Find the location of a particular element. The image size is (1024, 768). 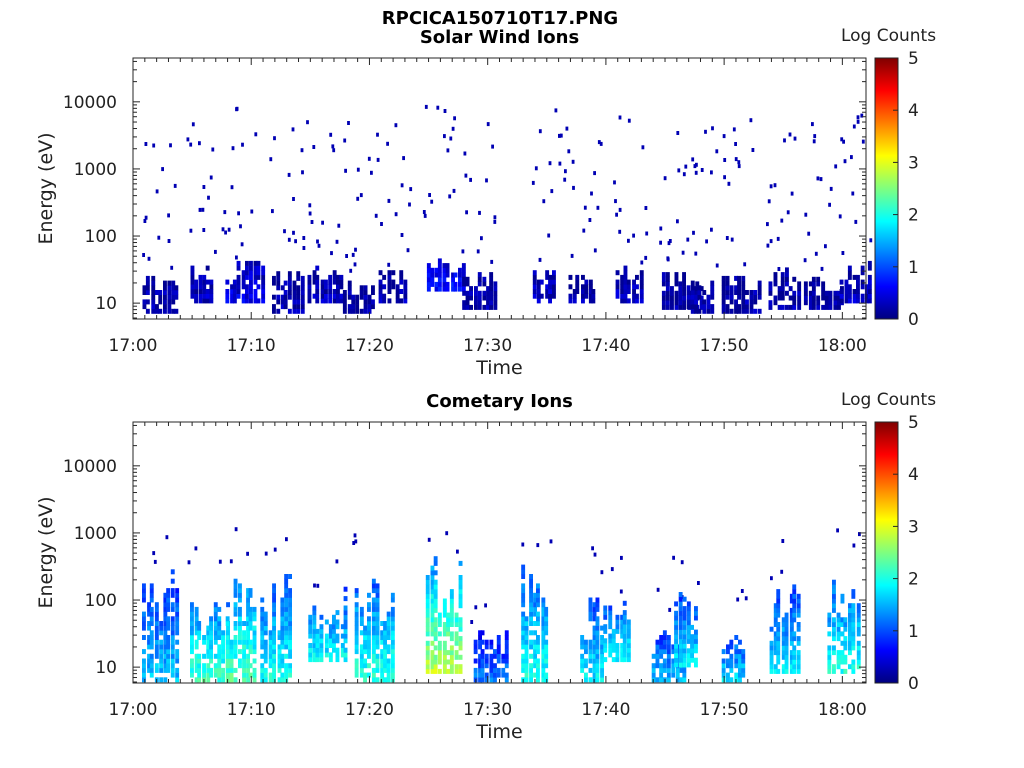

x-tick-label: 17:30 is located at coordinates (487, 346).